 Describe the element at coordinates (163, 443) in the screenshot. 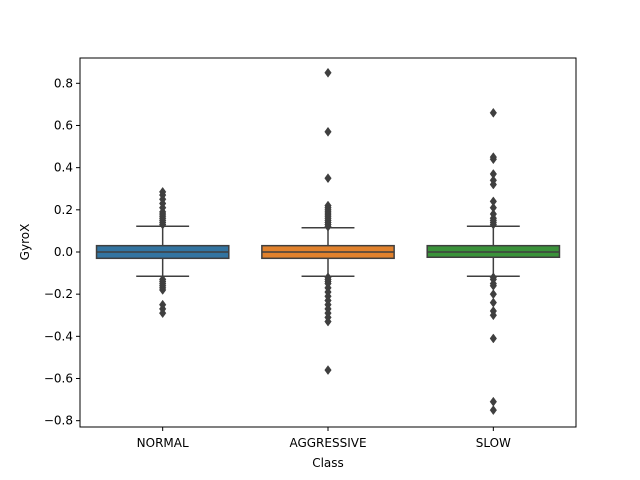

I see `x-tick-label: NORMAL` at that location.